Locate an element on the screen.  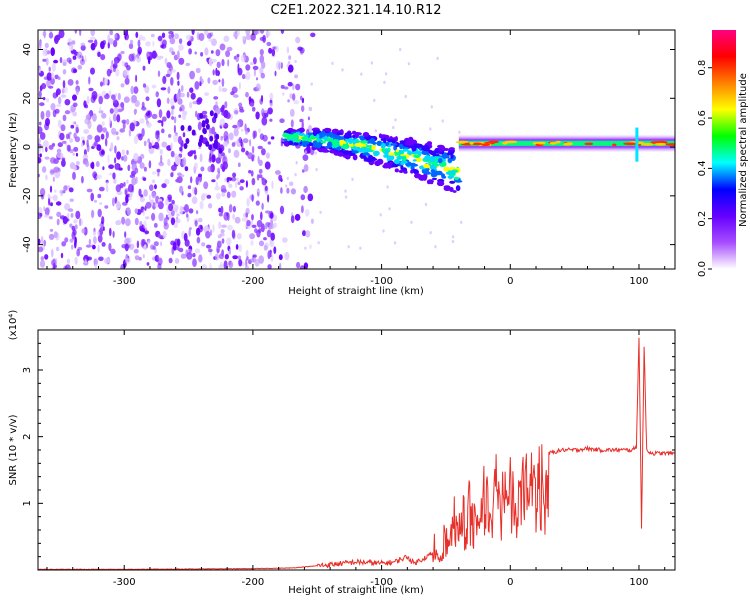
spectrogram-band-peak is located at coordinates (504, 143).